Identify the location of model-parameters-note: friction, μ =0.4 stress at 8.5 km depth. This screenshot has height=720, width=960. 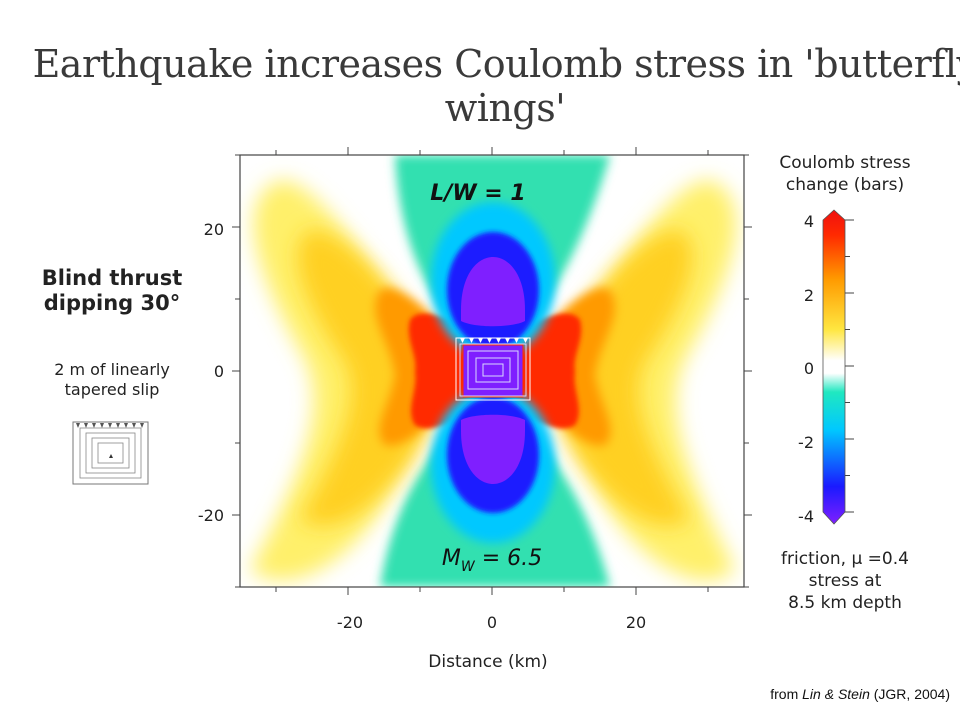
(845, 581).